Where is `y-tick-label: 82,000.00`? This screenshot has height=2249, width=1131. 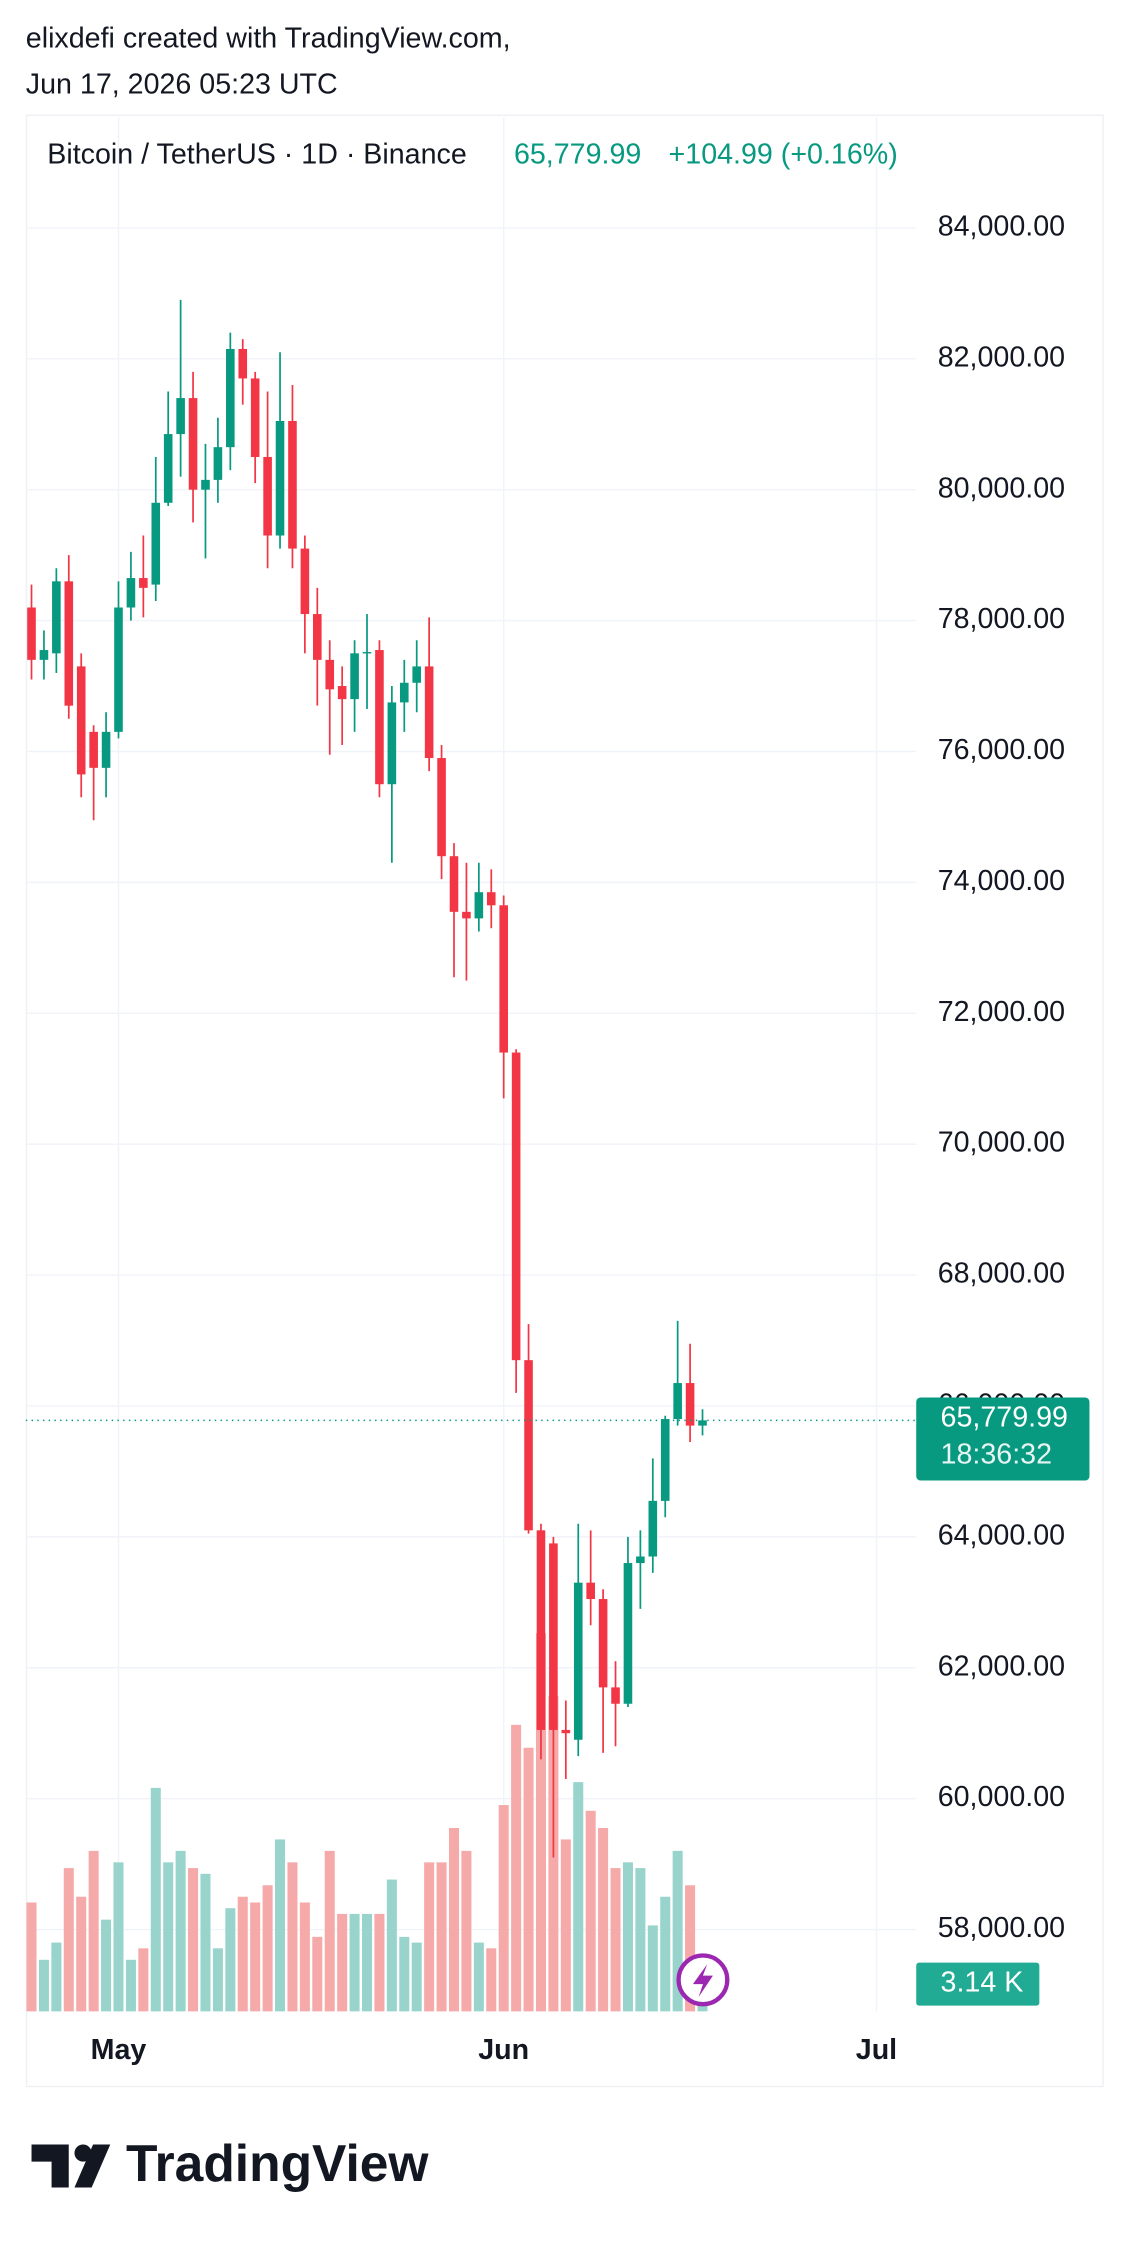 y-tick-label: 82,000.00 is located at coordinates (1001, 357).